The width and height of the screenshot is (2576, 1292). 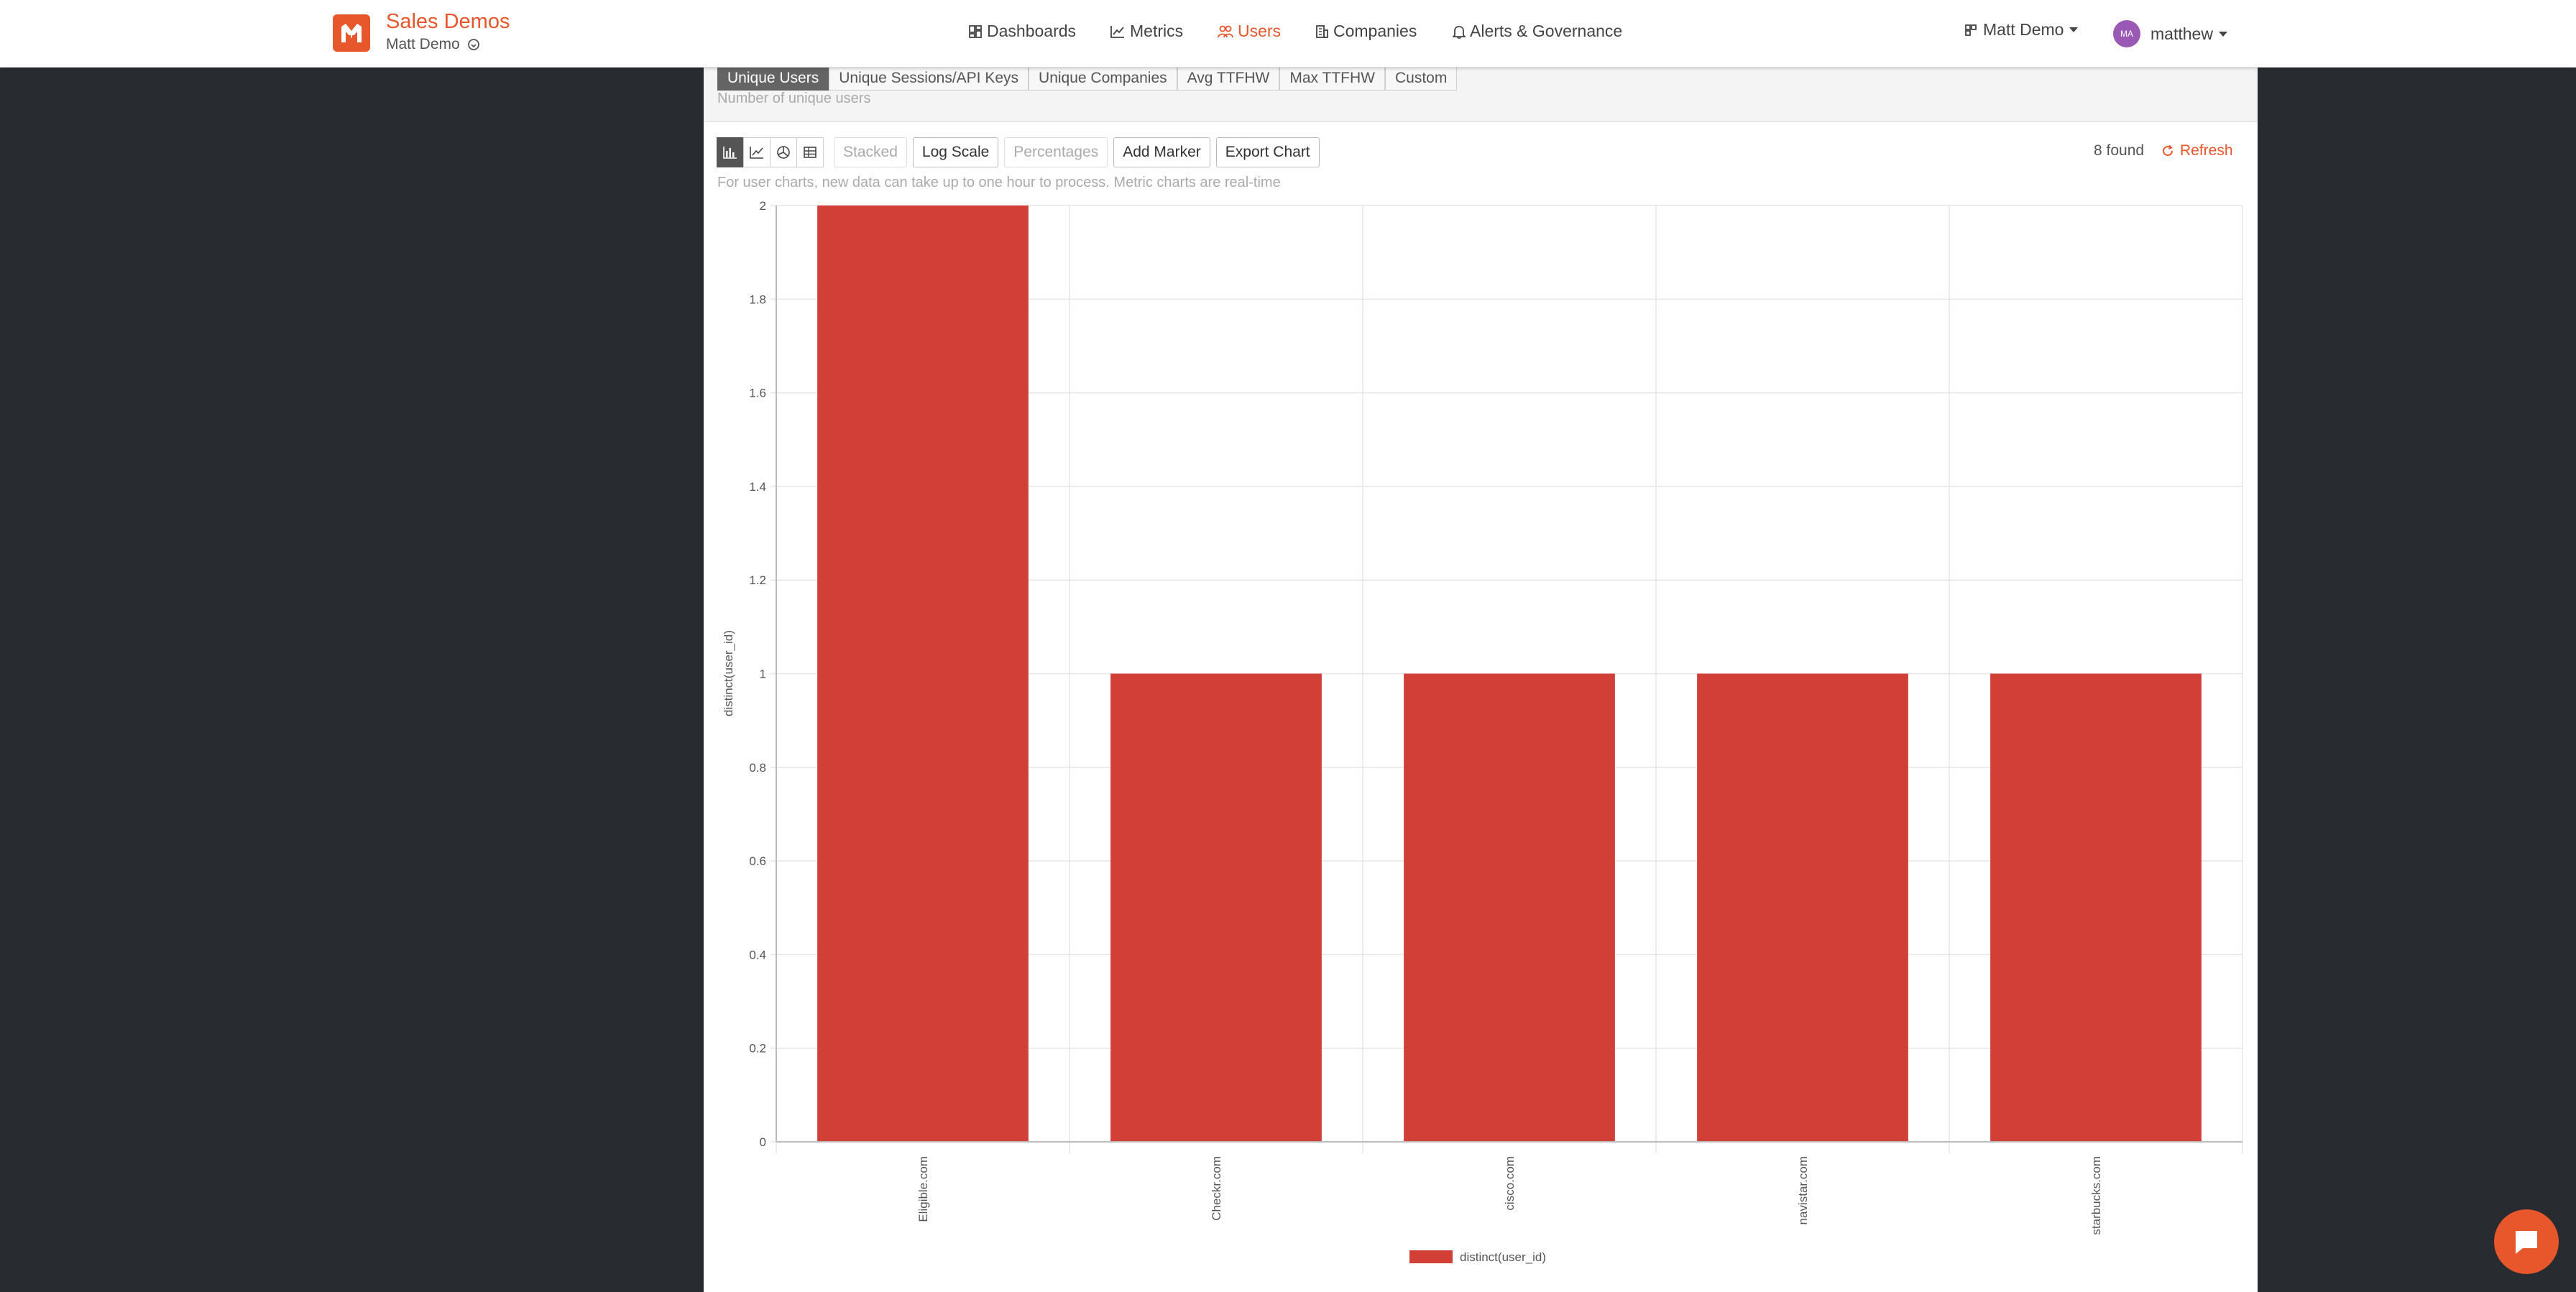 I want to click on export-chart-button: Export Chart, so click(x=1267, y=152).